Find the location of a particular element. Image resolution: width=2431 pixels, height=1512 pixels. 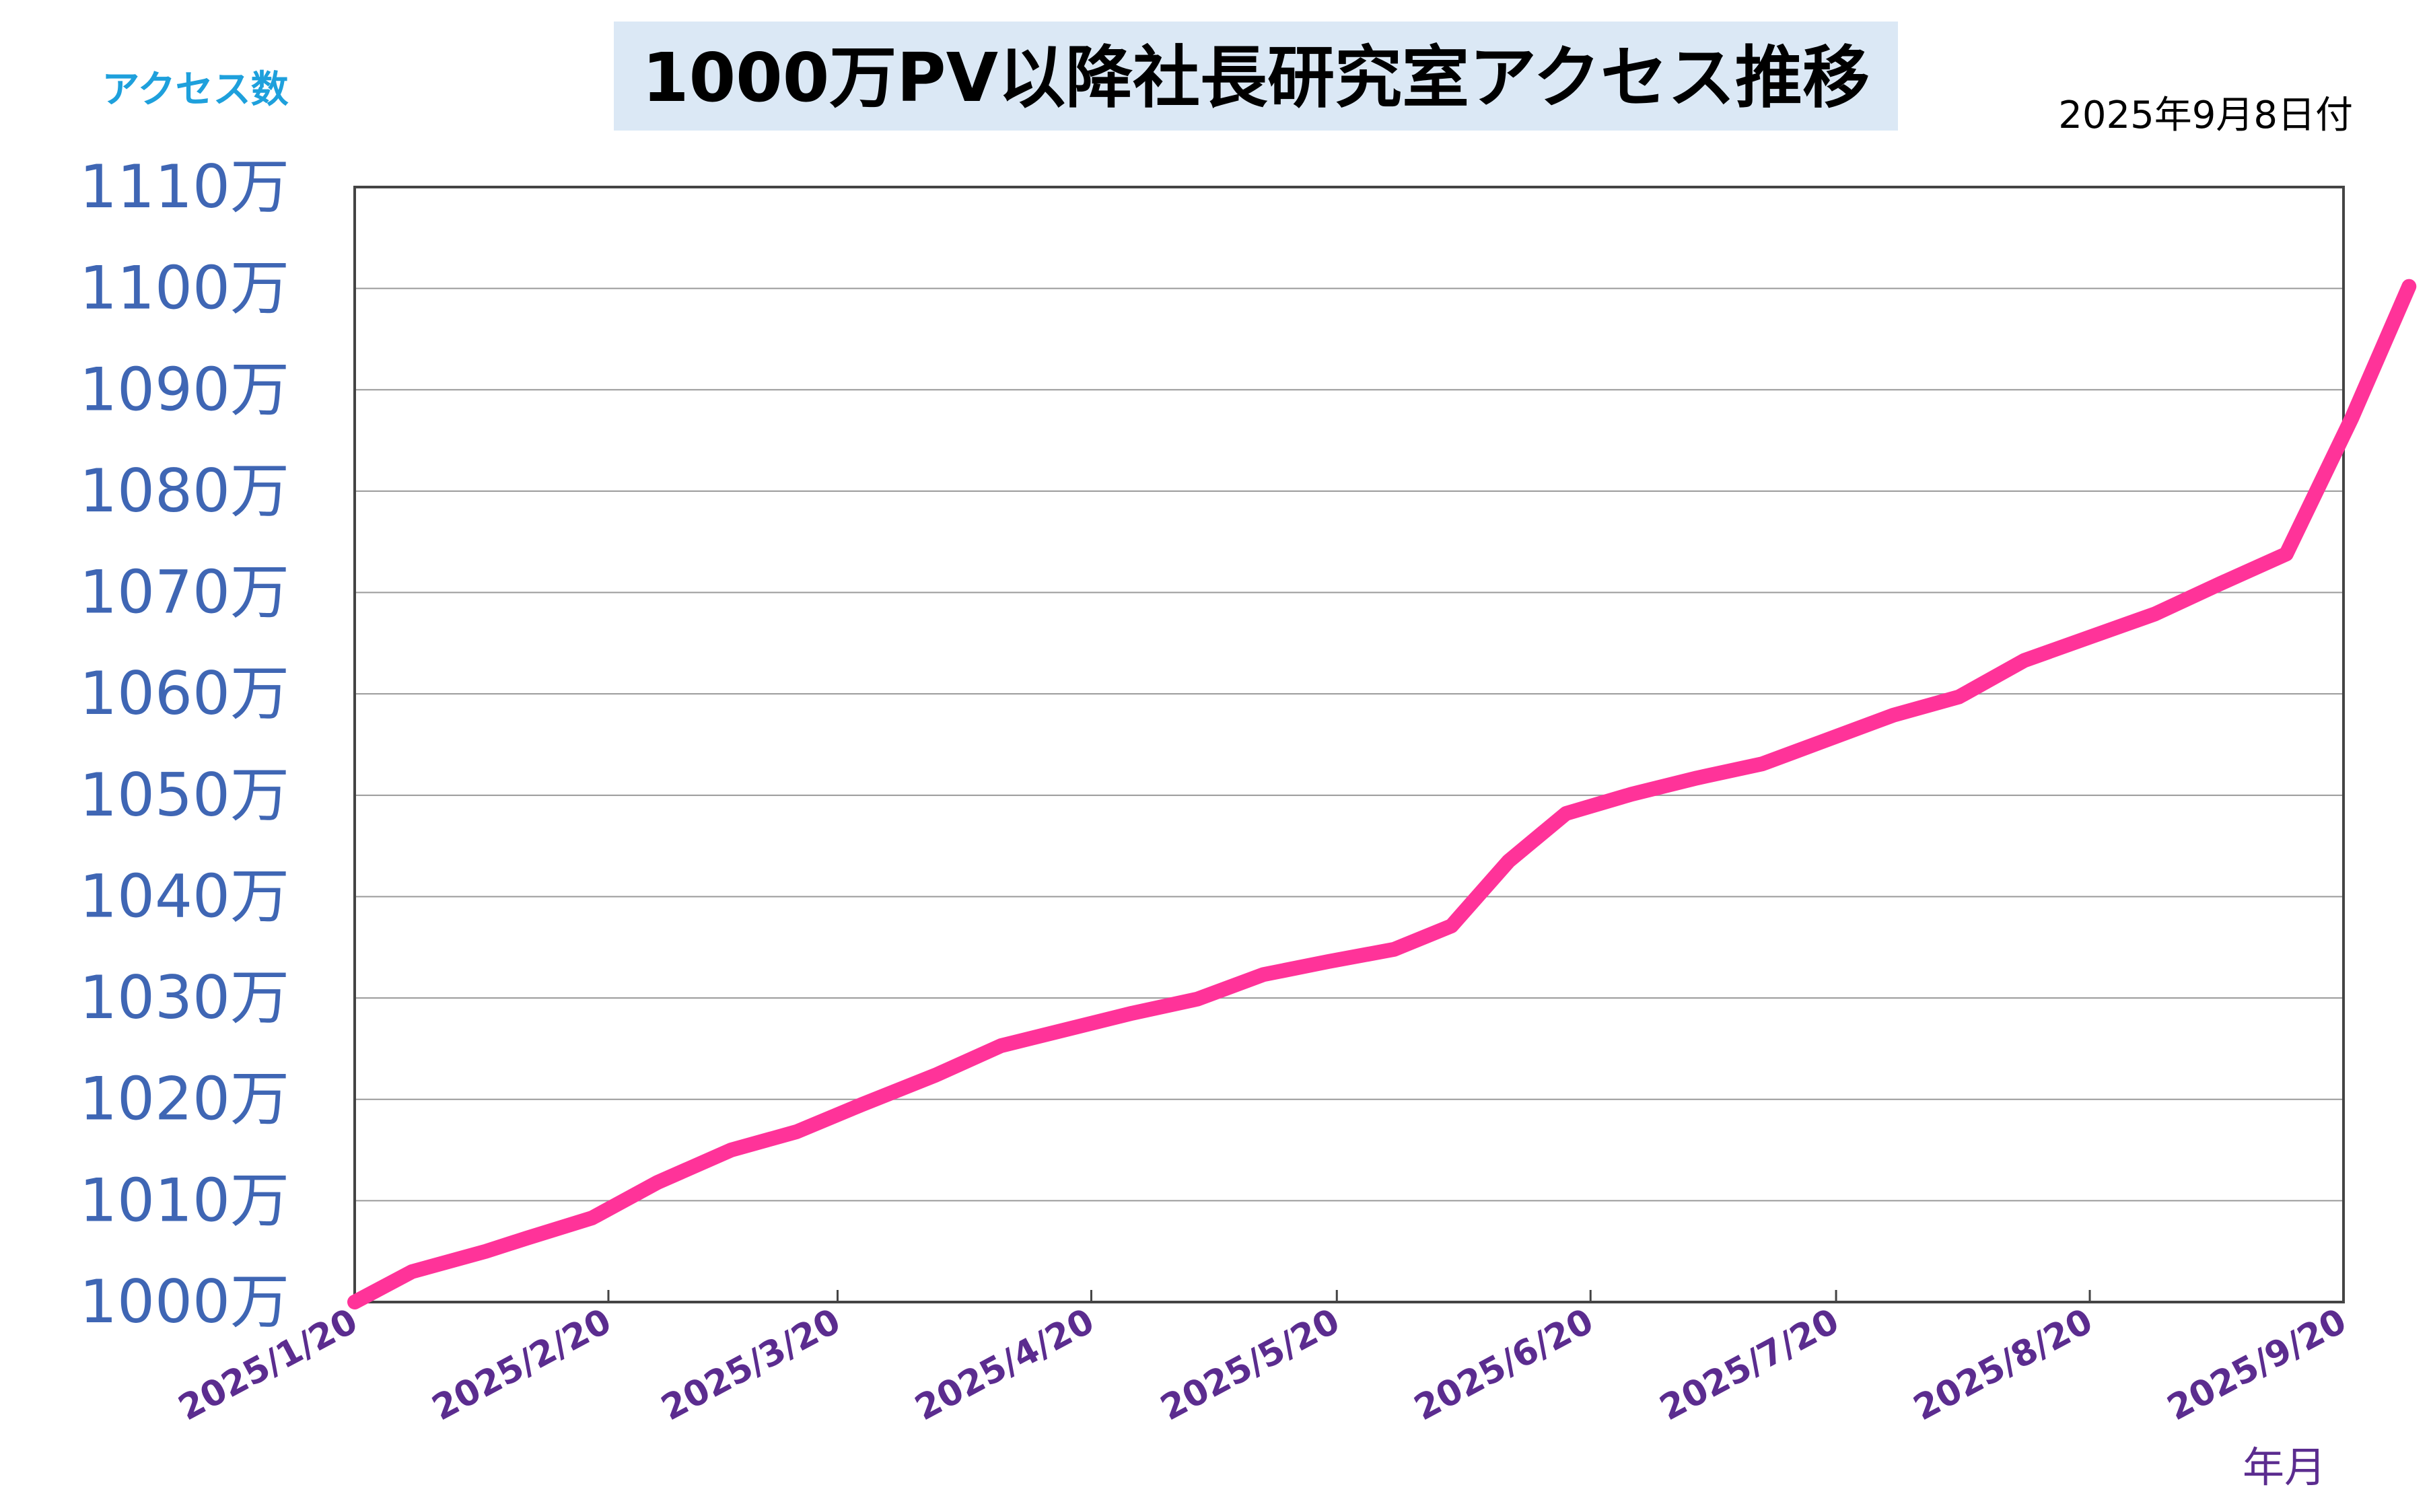

y-tick-label: 1100万 is located at coordinates (184, 288).